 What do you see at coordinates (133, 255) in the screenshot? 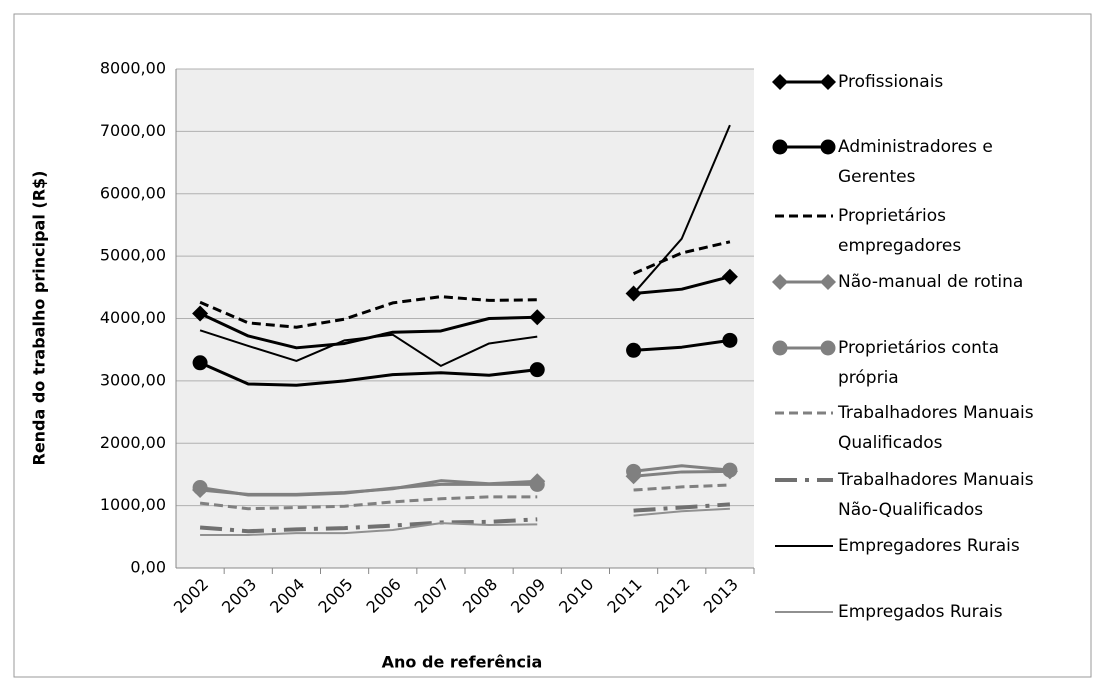
I see `y-tick-label: 5000,00` at bounding box center [133, 255].